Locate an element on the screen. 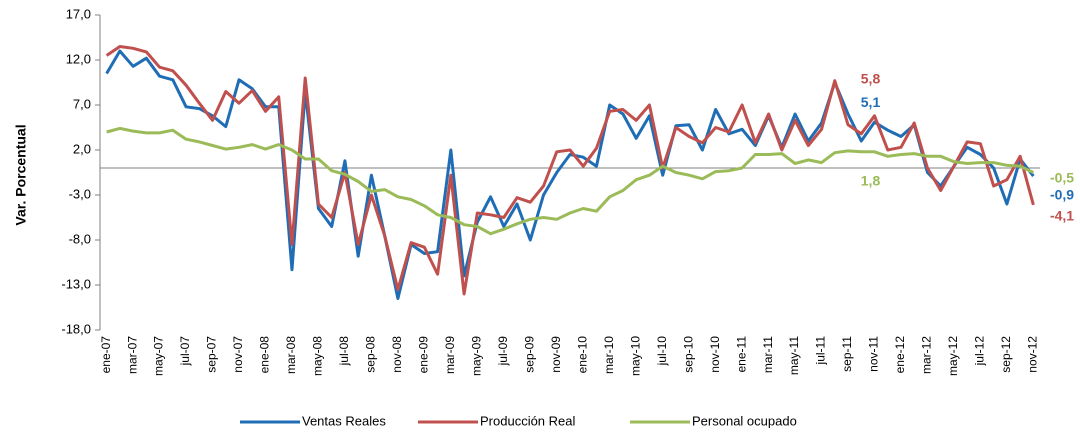  data-label: 5,8 is located at coordinates (871, 79).